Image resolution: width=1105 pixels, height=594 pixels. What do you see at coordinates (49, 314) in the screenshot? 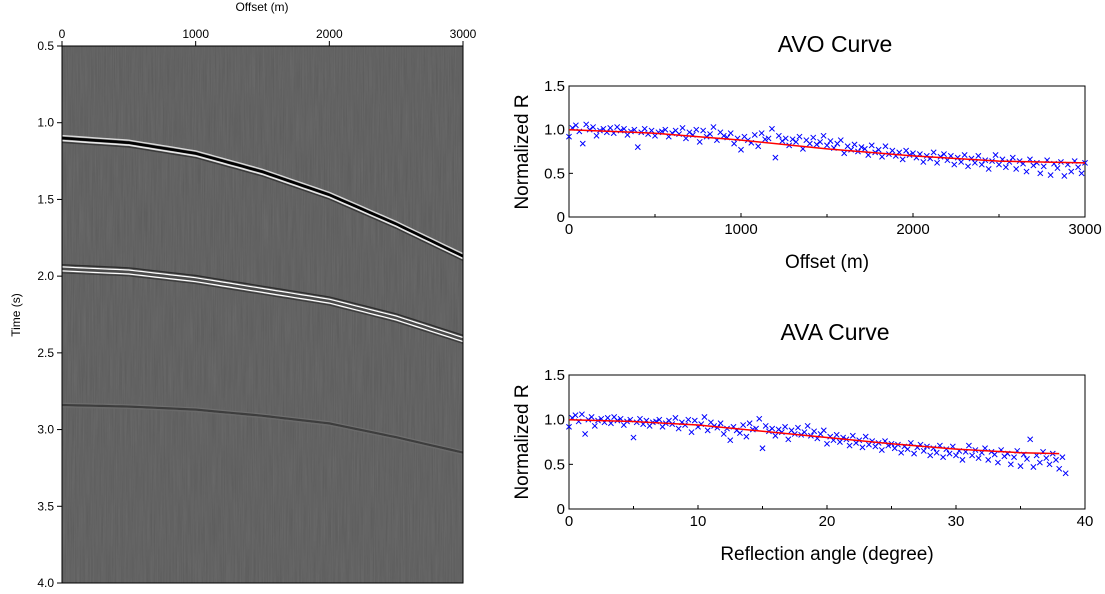
I see `seismic-y-axis: 0.5 1.0 1.5 2.0 2.5 3.0 3.5 4.0` at bounding box center [49, 314].